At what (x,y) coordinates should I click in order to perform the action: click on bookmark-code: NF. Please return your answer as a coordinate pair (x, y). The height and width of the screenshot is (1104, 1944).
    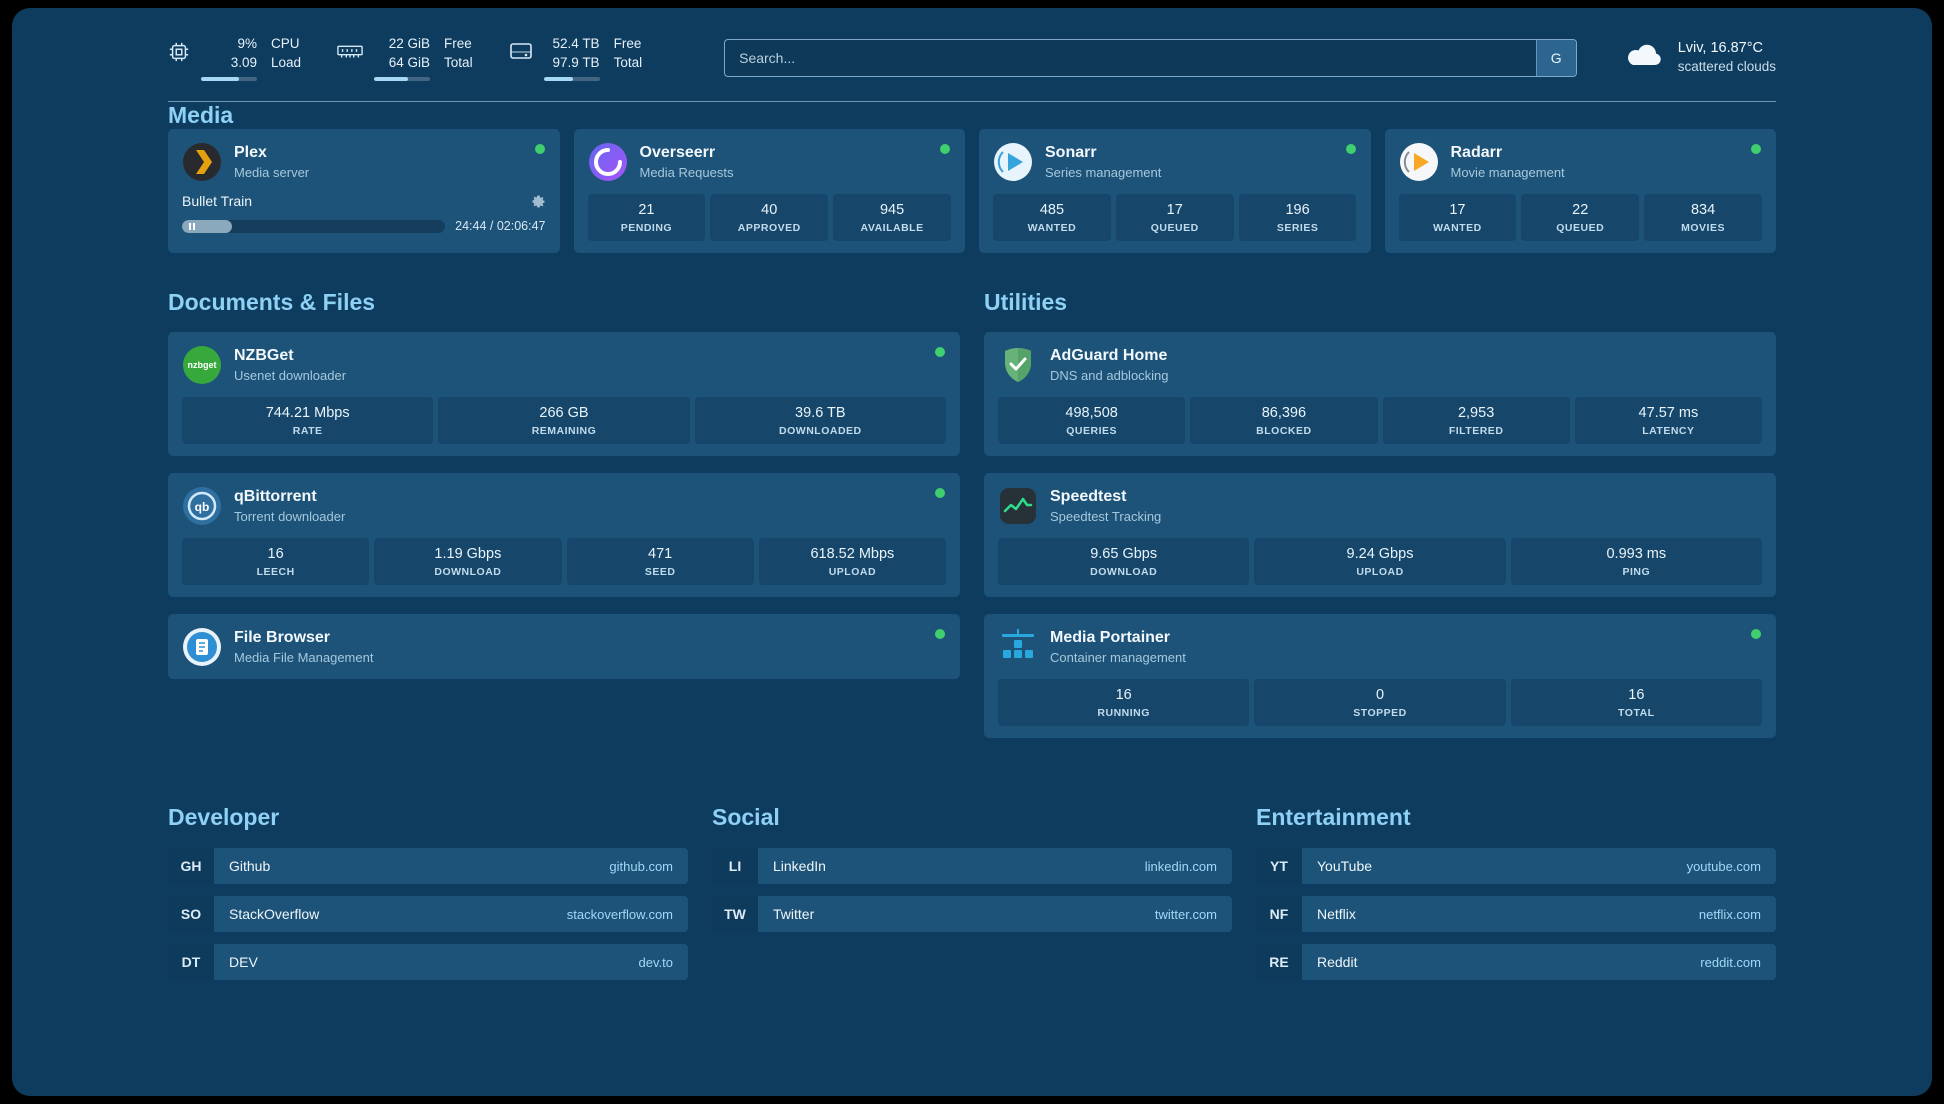
    Looking at the image, I should click on (1279, 914).